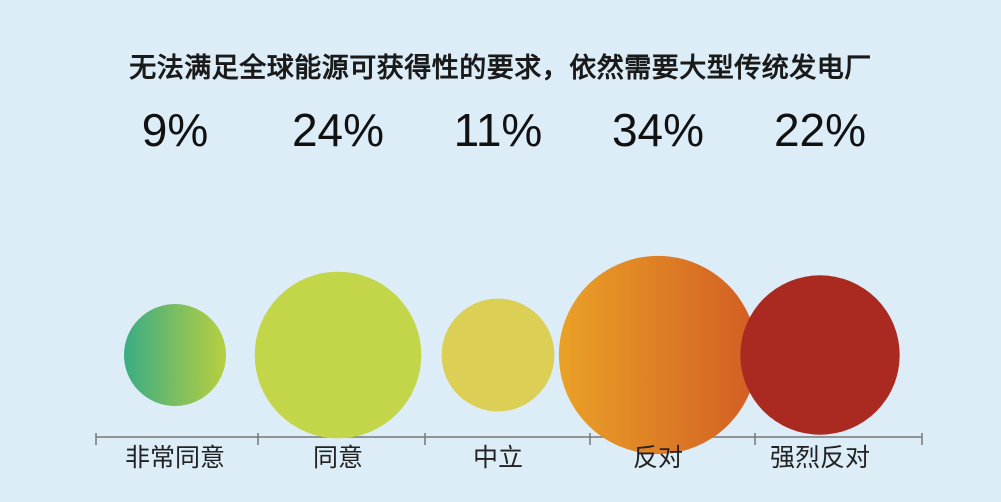 The image size is (1001, 502). I want to click on category-label: 同意, so click(338, 457).